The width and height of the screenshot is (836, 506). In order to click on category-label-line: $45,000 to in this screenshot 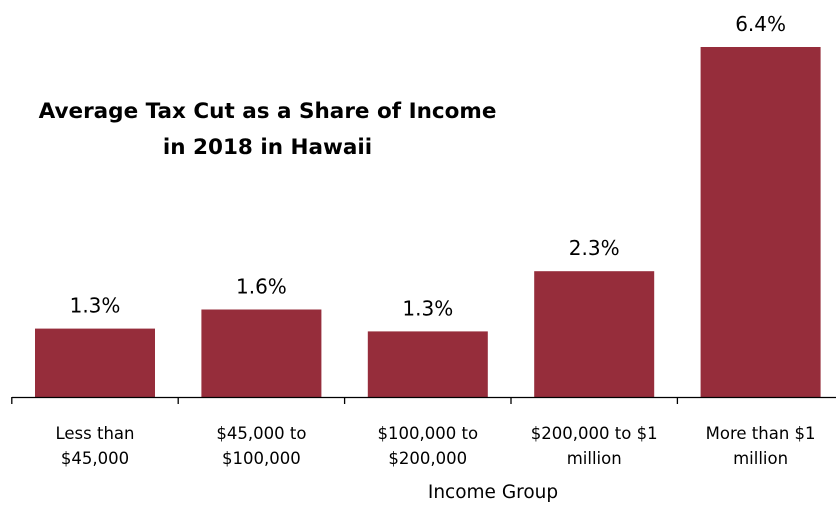, I will do `click(261, 433)`.